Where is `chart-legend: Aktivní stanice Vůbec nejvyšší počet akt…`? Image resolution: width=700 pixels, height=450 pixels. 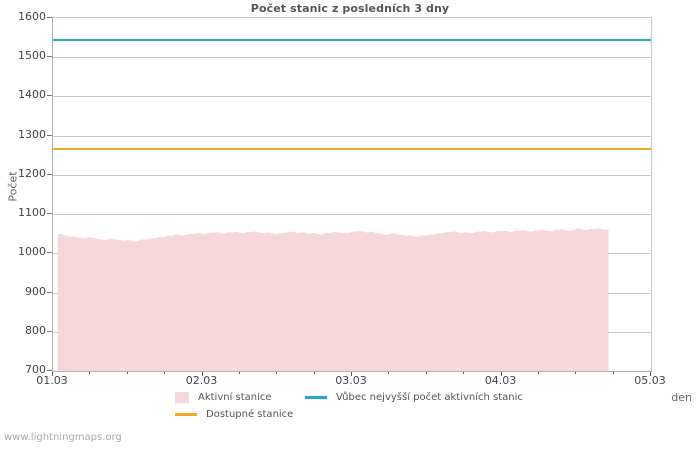 chart-legend: Aktivní stanice Vůbec nejvyšší počet akt… is located at coordinates (415, 406).